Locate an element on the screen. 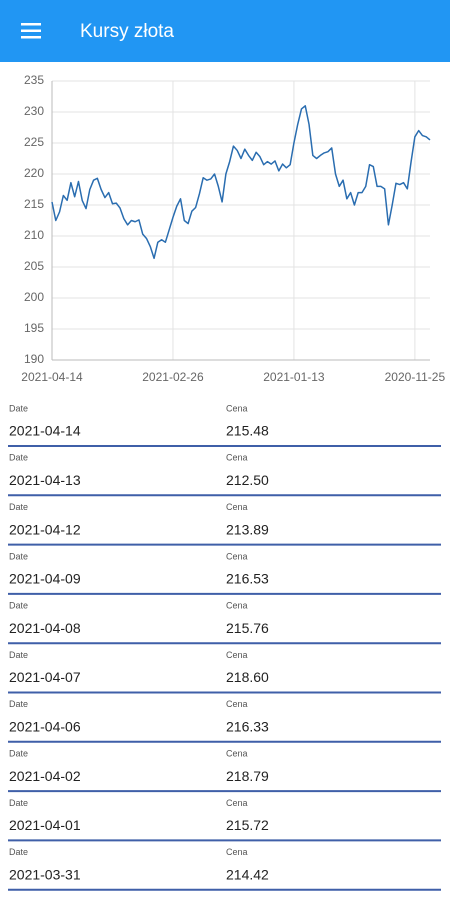 The height and width of the screenshot is (900, 450). date-value: 2021-03-31 is located at coordinates (45, 874).